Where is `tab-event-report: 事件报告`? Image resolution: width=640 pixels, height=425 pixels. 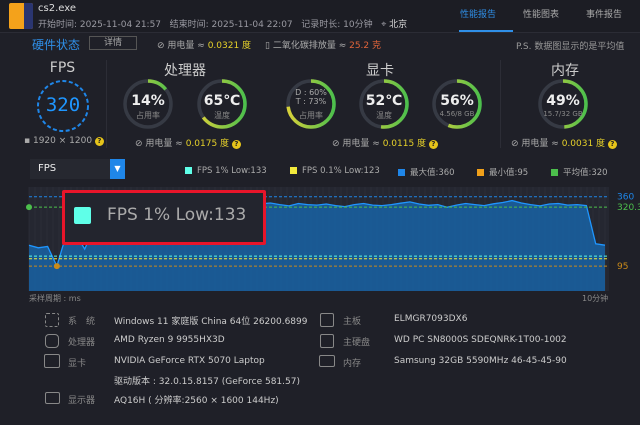 tab-event-report: 事件报告 is located at coordinates (604, 15).